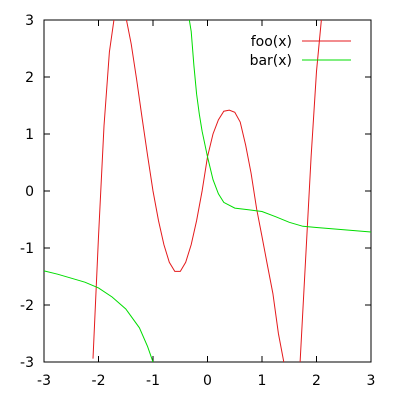 This screenshot has width=400, height=400. What do you see at coordinates (99, 316) in the screenshot?
I see `series-2-line` at bounding box center [99, 316].